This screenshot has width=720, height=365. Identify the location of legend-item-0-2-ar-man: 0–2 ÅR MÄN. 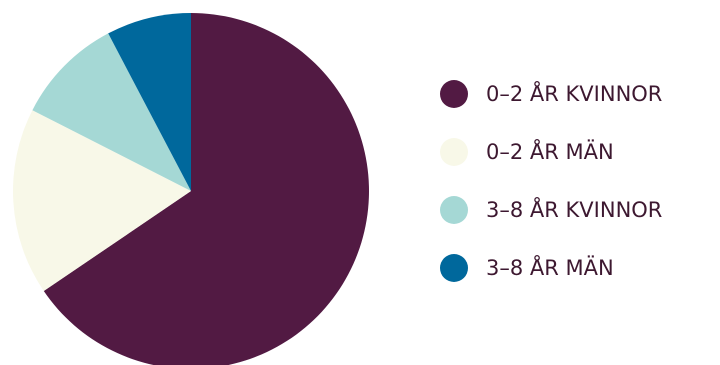
(527, 152).